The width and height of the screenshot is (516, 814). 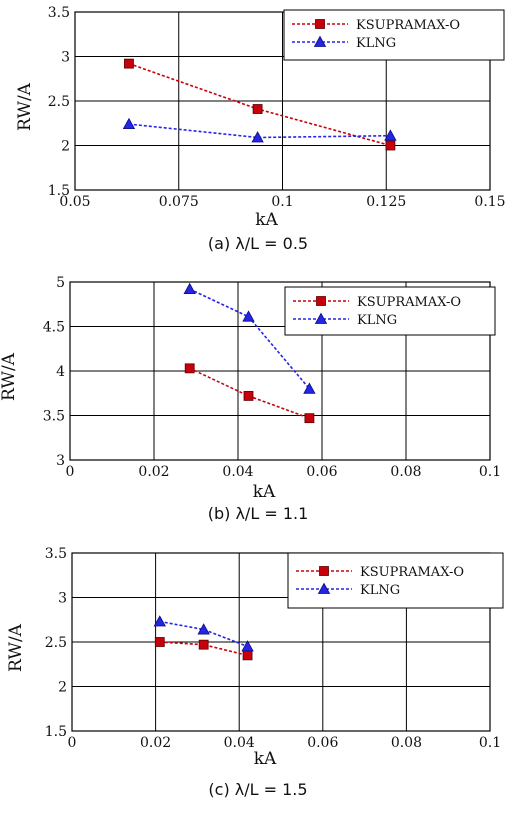 What do you see at coordinates (74, 202) in the screenshot?
I see `x-tick-label: 0.05` at bounding box center [74, 202].